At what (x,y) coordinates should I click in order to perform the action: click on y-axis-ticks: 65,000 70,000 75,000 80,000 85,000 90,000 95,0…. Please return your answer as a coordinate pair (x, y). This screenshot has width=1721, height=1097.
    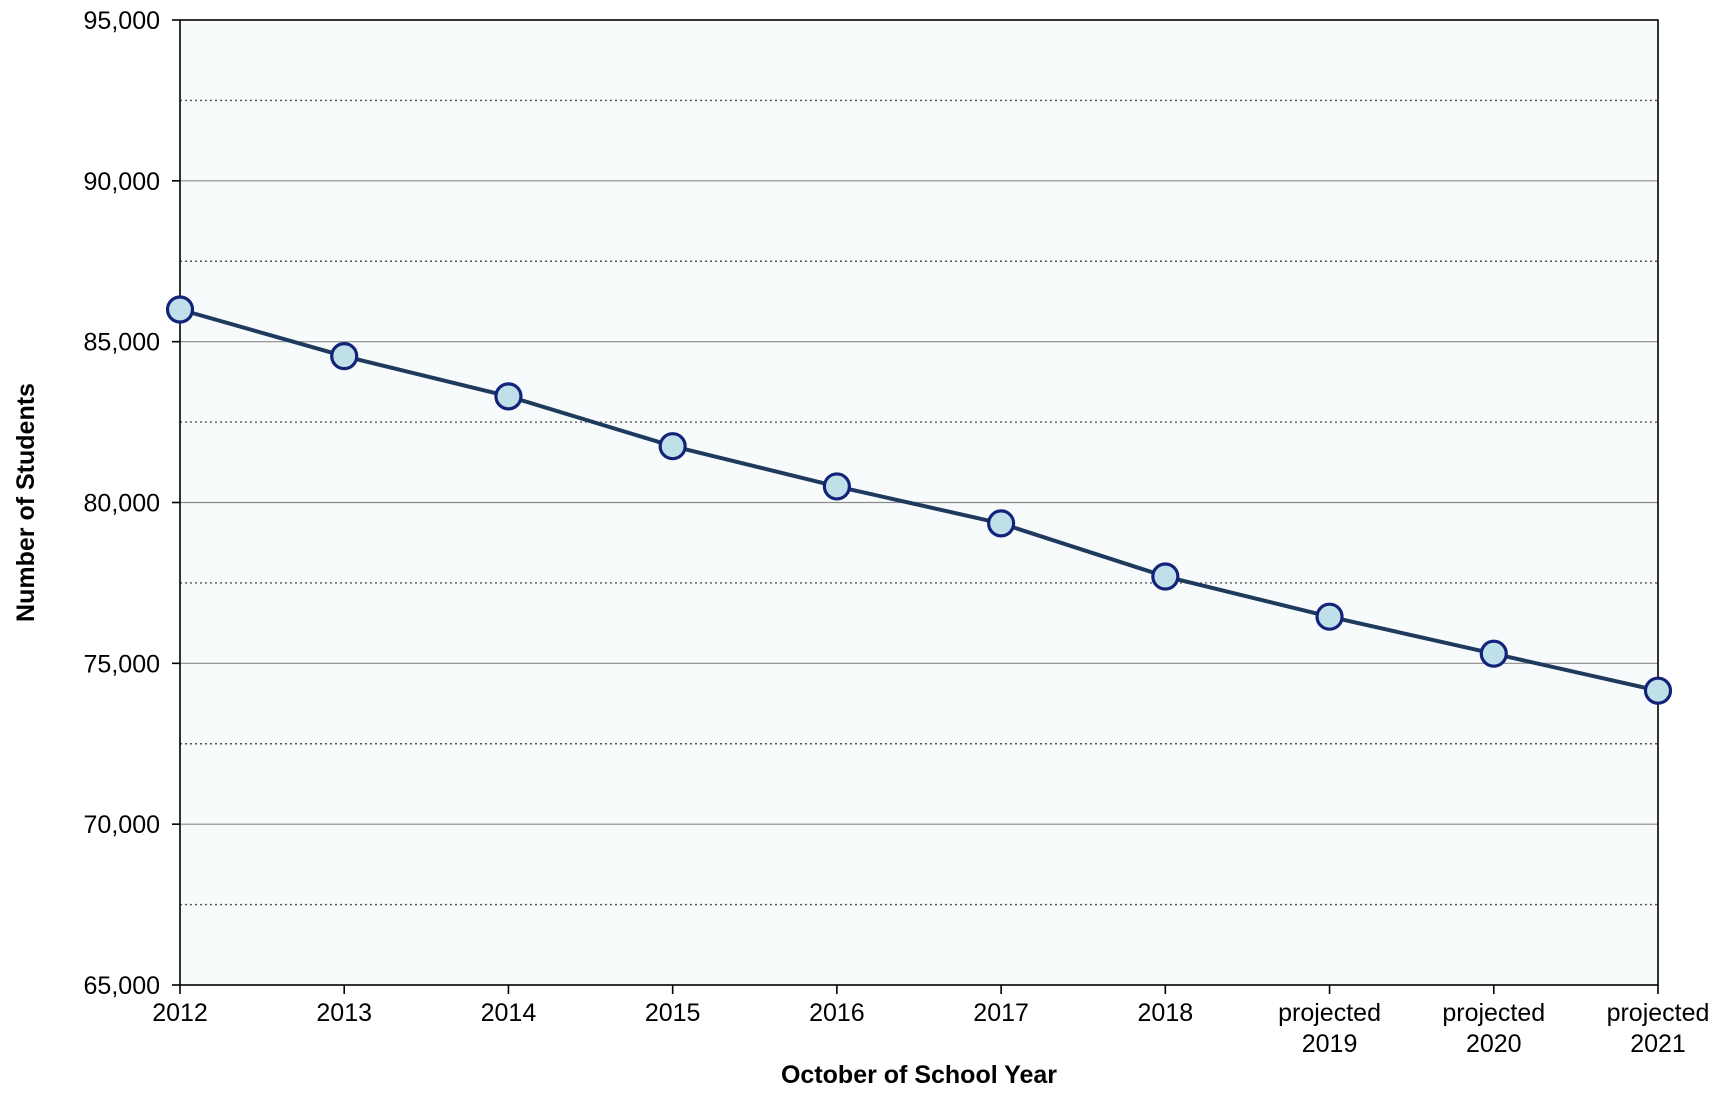
    Looking at the image, I should click on (132, 503).